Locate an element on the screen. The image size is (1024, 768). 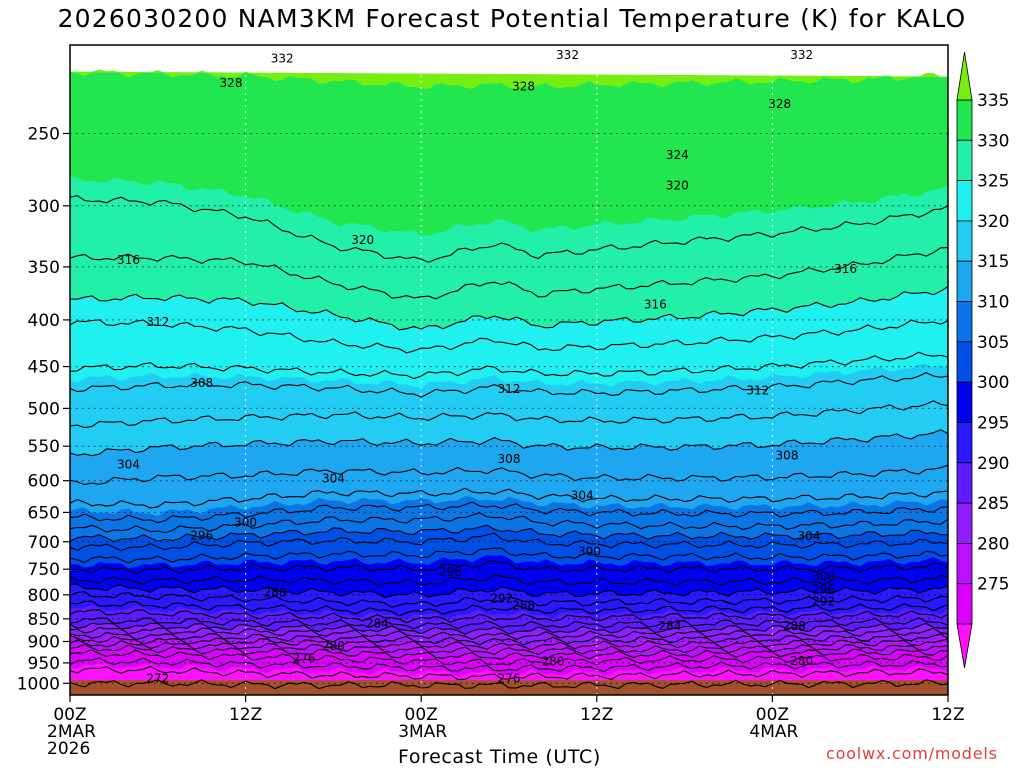
contour-label: 320 is located at coordinates (362, 240).